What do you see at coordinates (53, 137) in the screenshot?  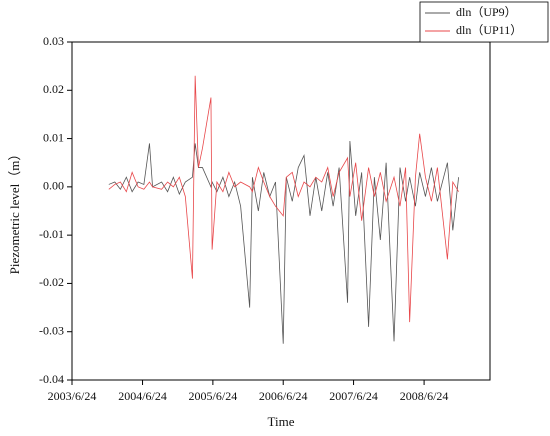 I see `y-tick-label: 0.01` at bounding box center [53, 137].